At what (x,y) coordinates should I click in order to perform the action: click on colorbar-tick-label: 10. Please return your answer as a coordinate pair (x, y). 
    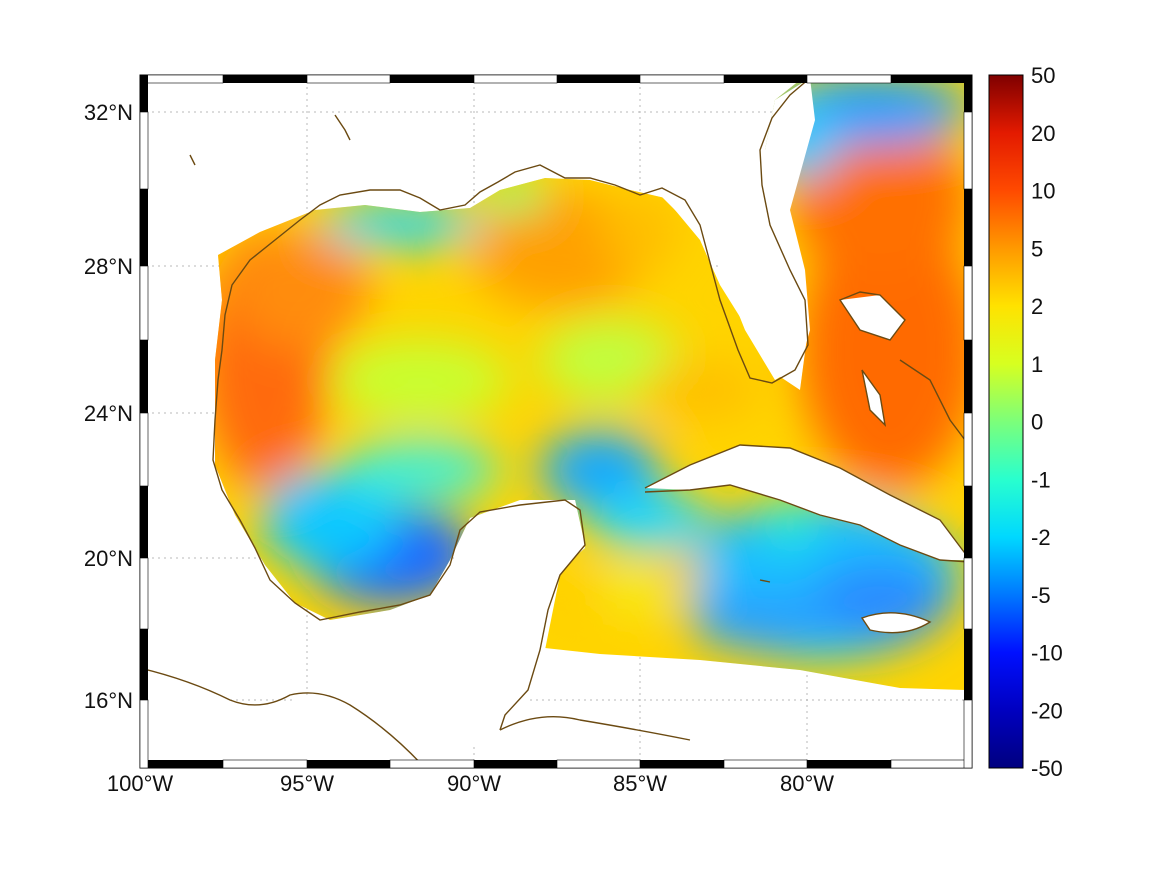
    Looking at the image, I should click on (1043, 191).